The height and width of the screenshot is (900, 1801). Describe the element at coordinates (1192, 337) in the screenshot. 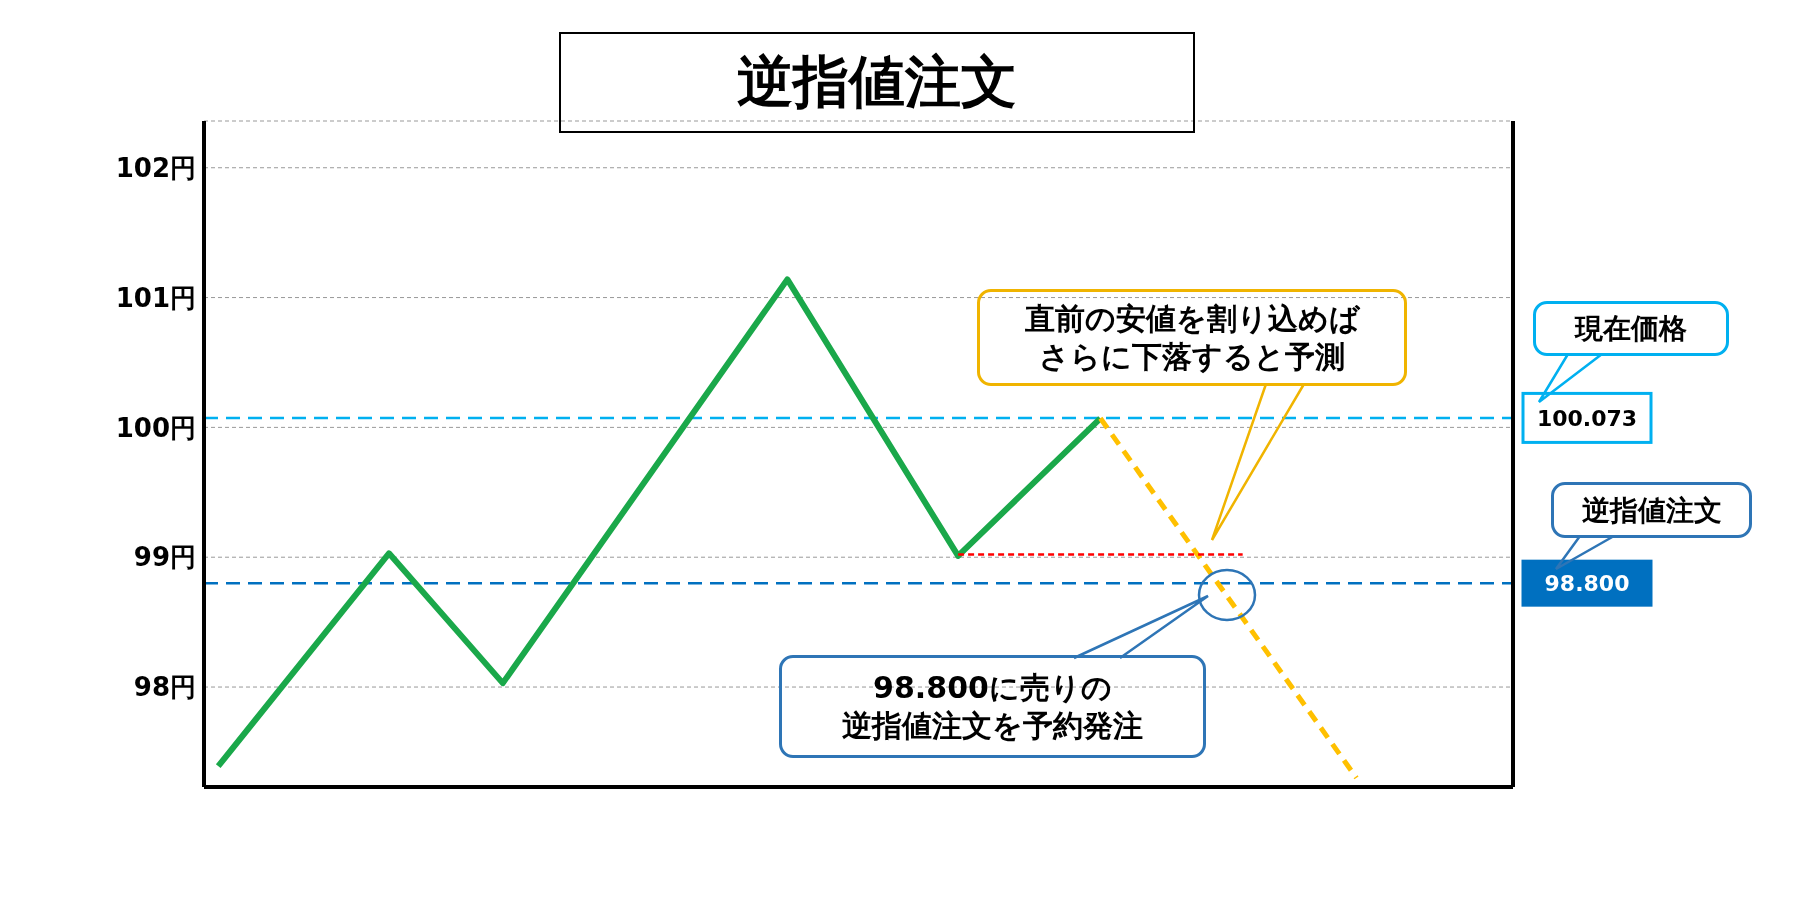

I see `annotation: 直前の安値を割り込めばさらに下落すると予測` at that location.